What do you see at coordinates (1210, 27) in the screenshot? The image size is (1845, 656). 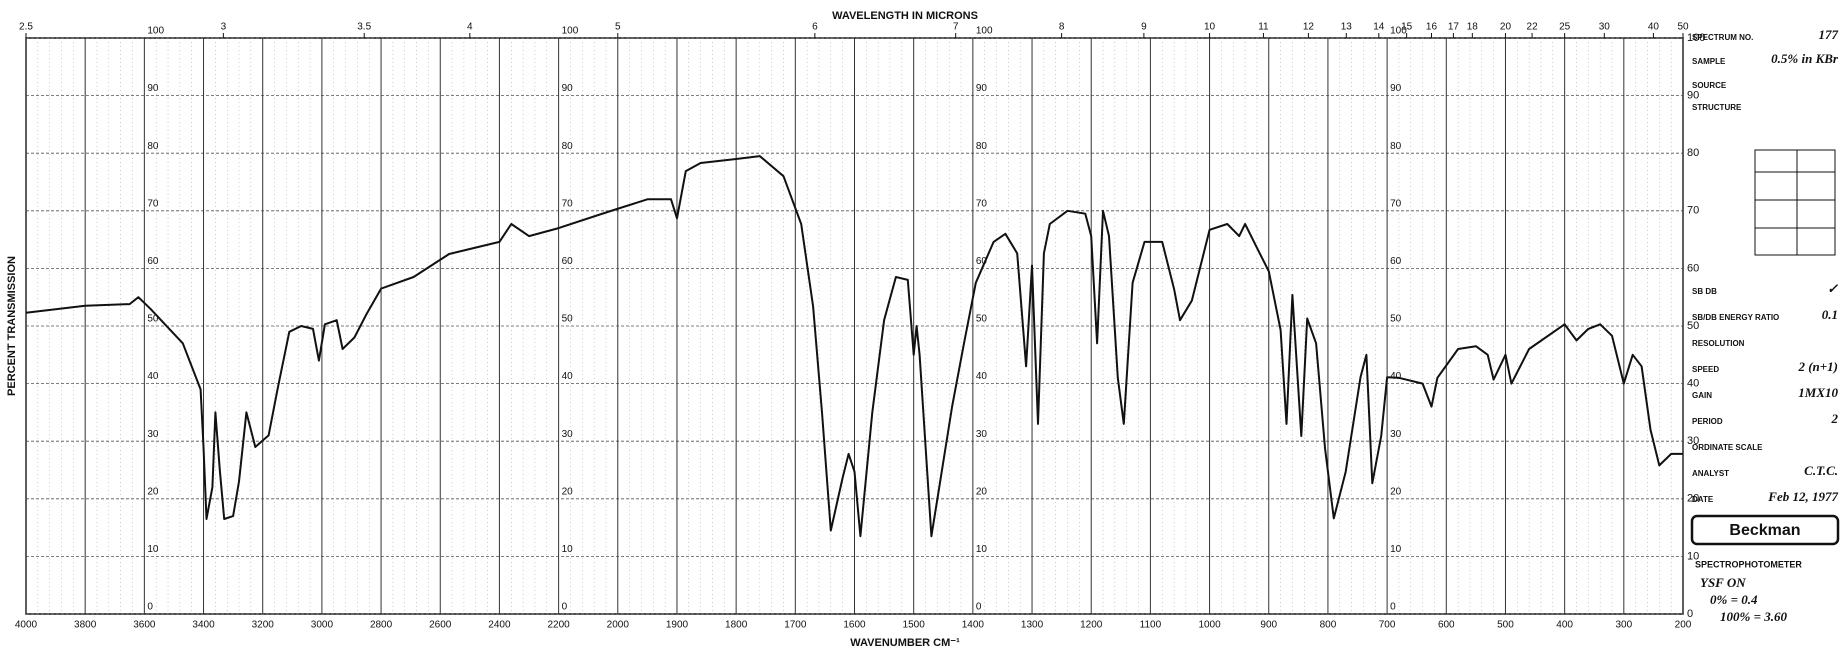 I see `x2-tick-label: 10` at bounding box center [1210, 27].